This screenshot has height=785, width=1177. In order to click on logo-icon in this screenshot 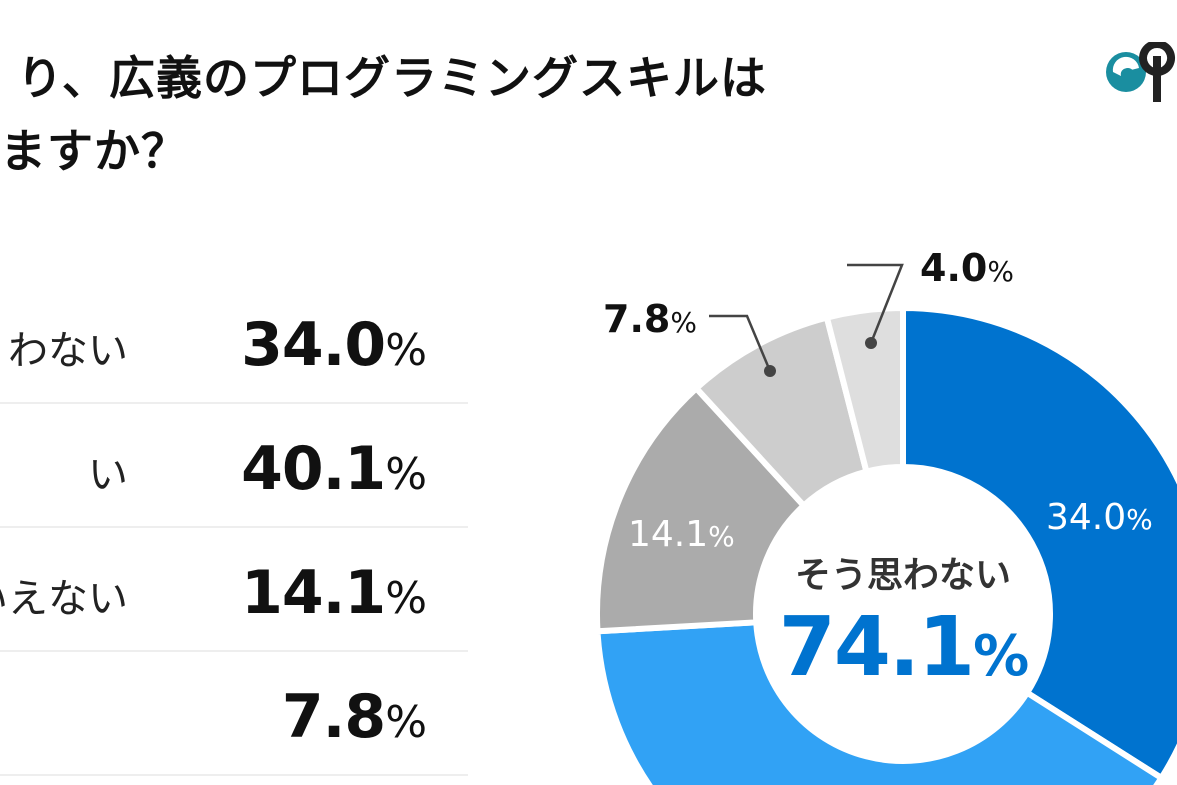, I will do `click(1141, 72)`.